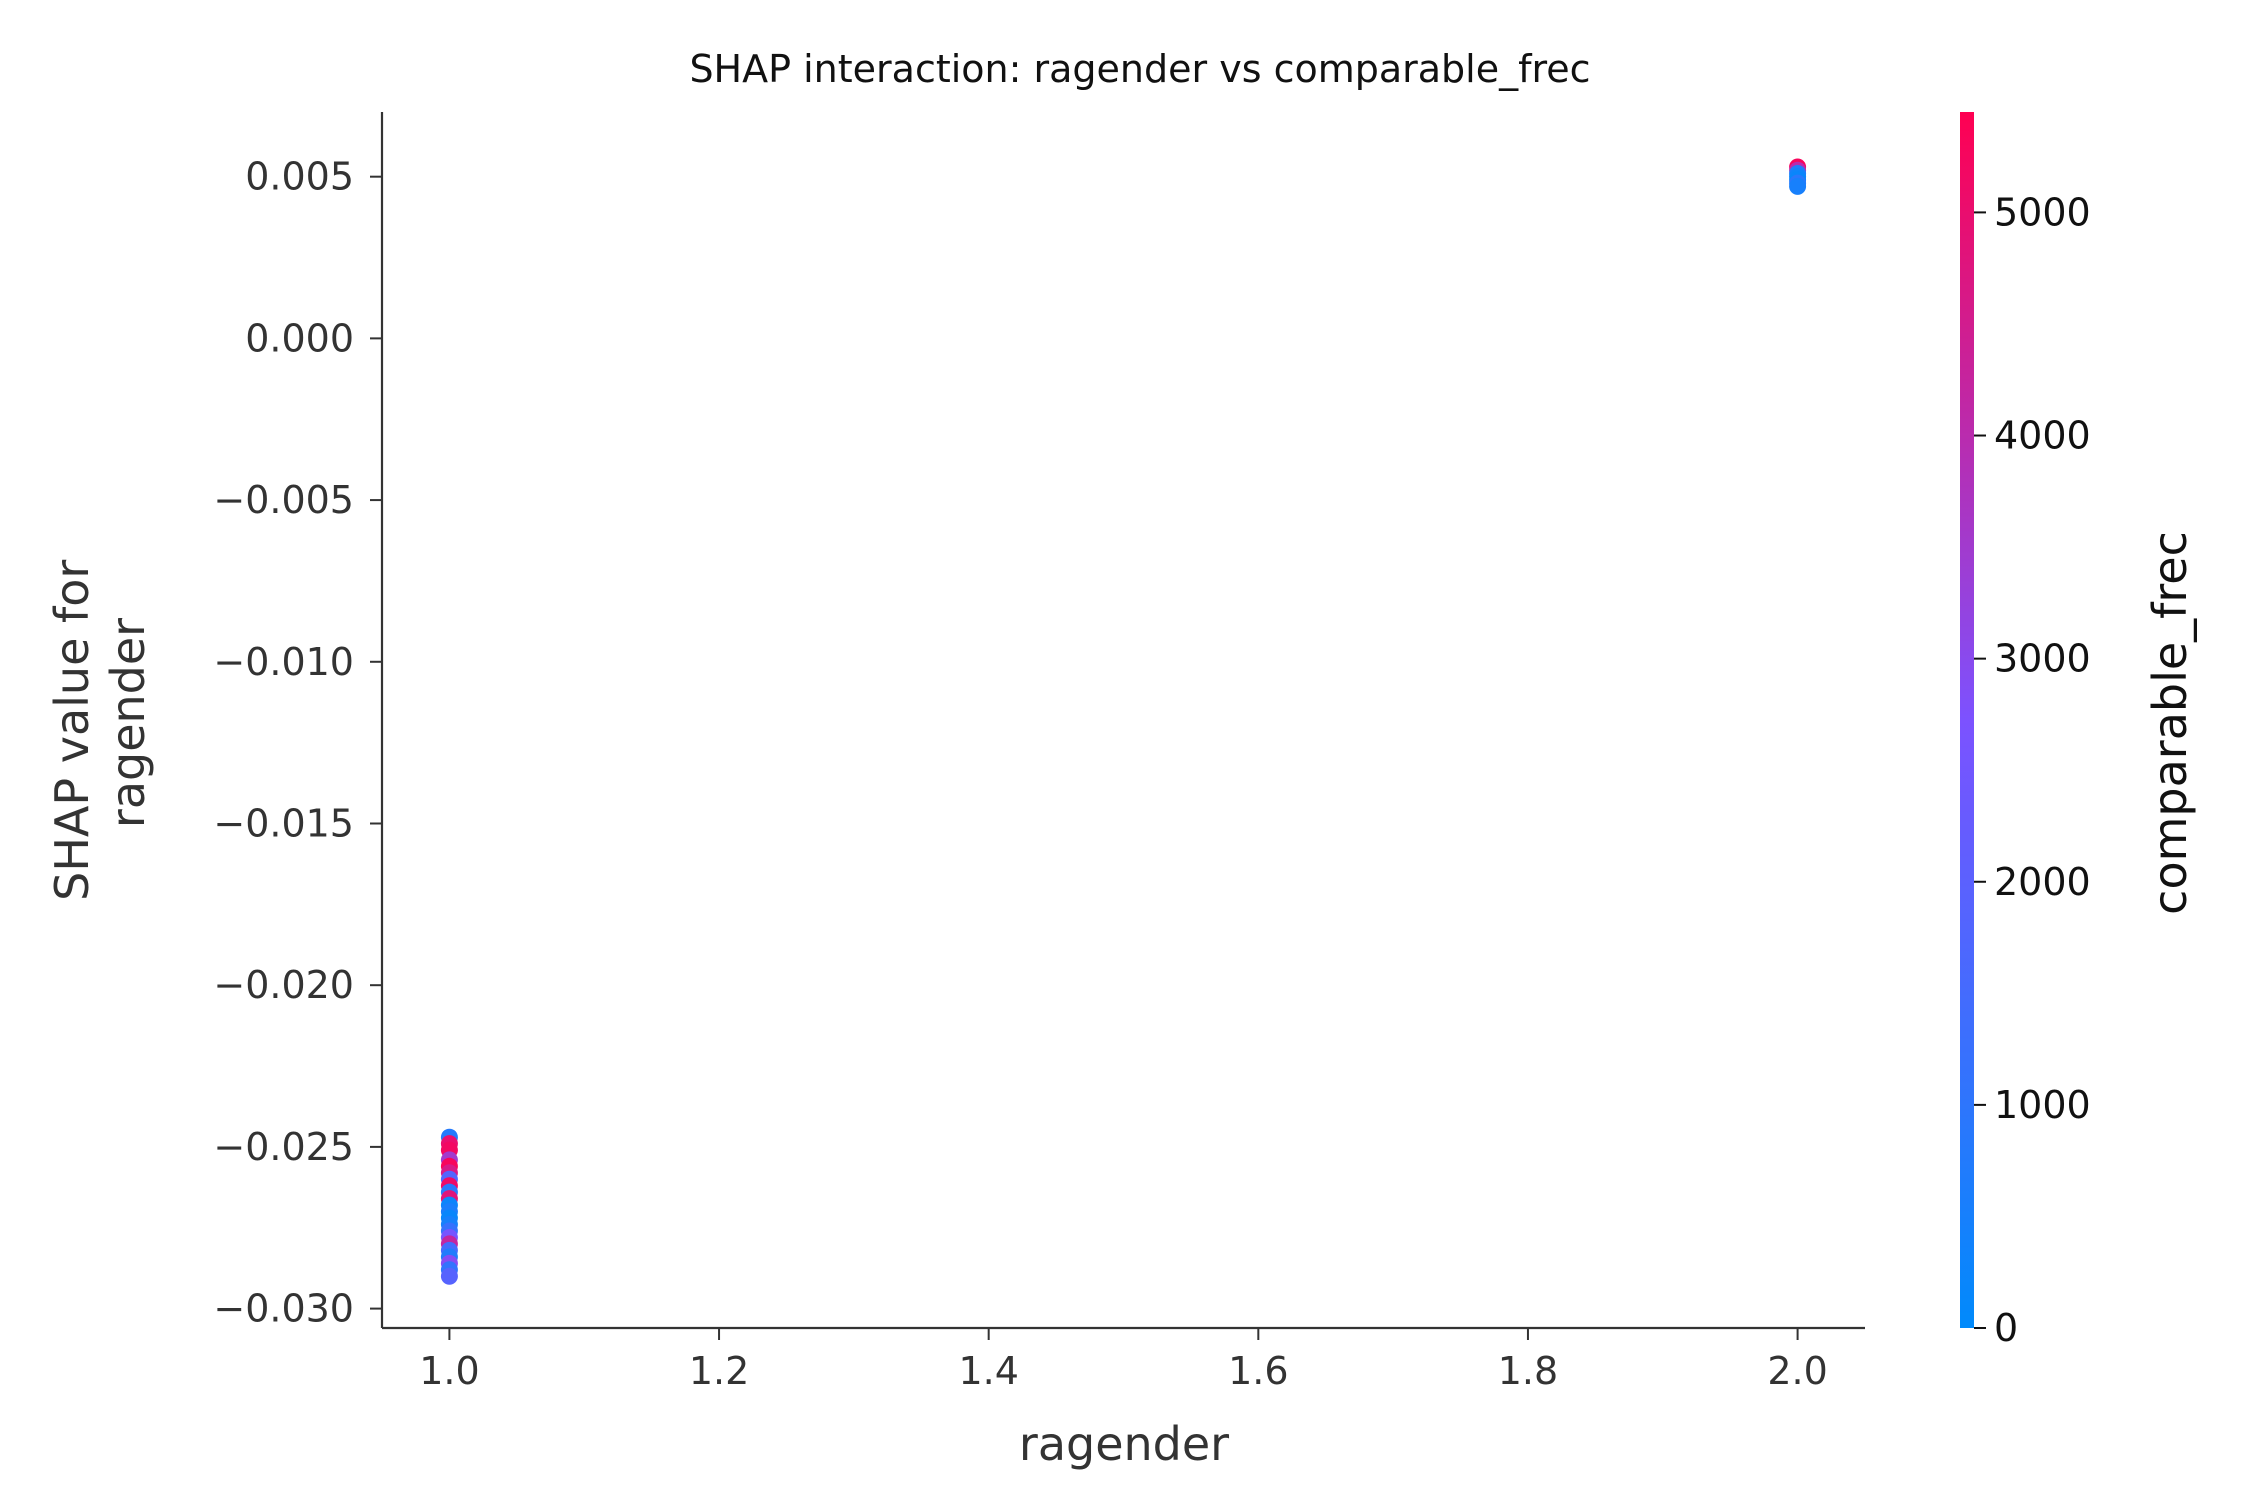  Describe the element at coordinates (283, 1309) in the screenshot. I see `y-tick-label: −0.030` at that location.